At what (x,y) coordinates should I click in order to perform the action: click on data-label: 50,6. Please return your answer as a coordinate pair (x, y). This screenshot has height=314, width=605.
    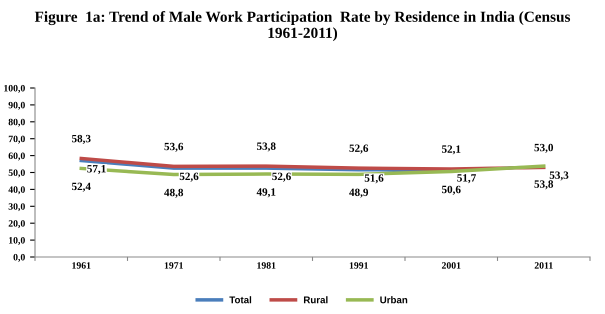
    Looking at the image, I should click on (451, 190).